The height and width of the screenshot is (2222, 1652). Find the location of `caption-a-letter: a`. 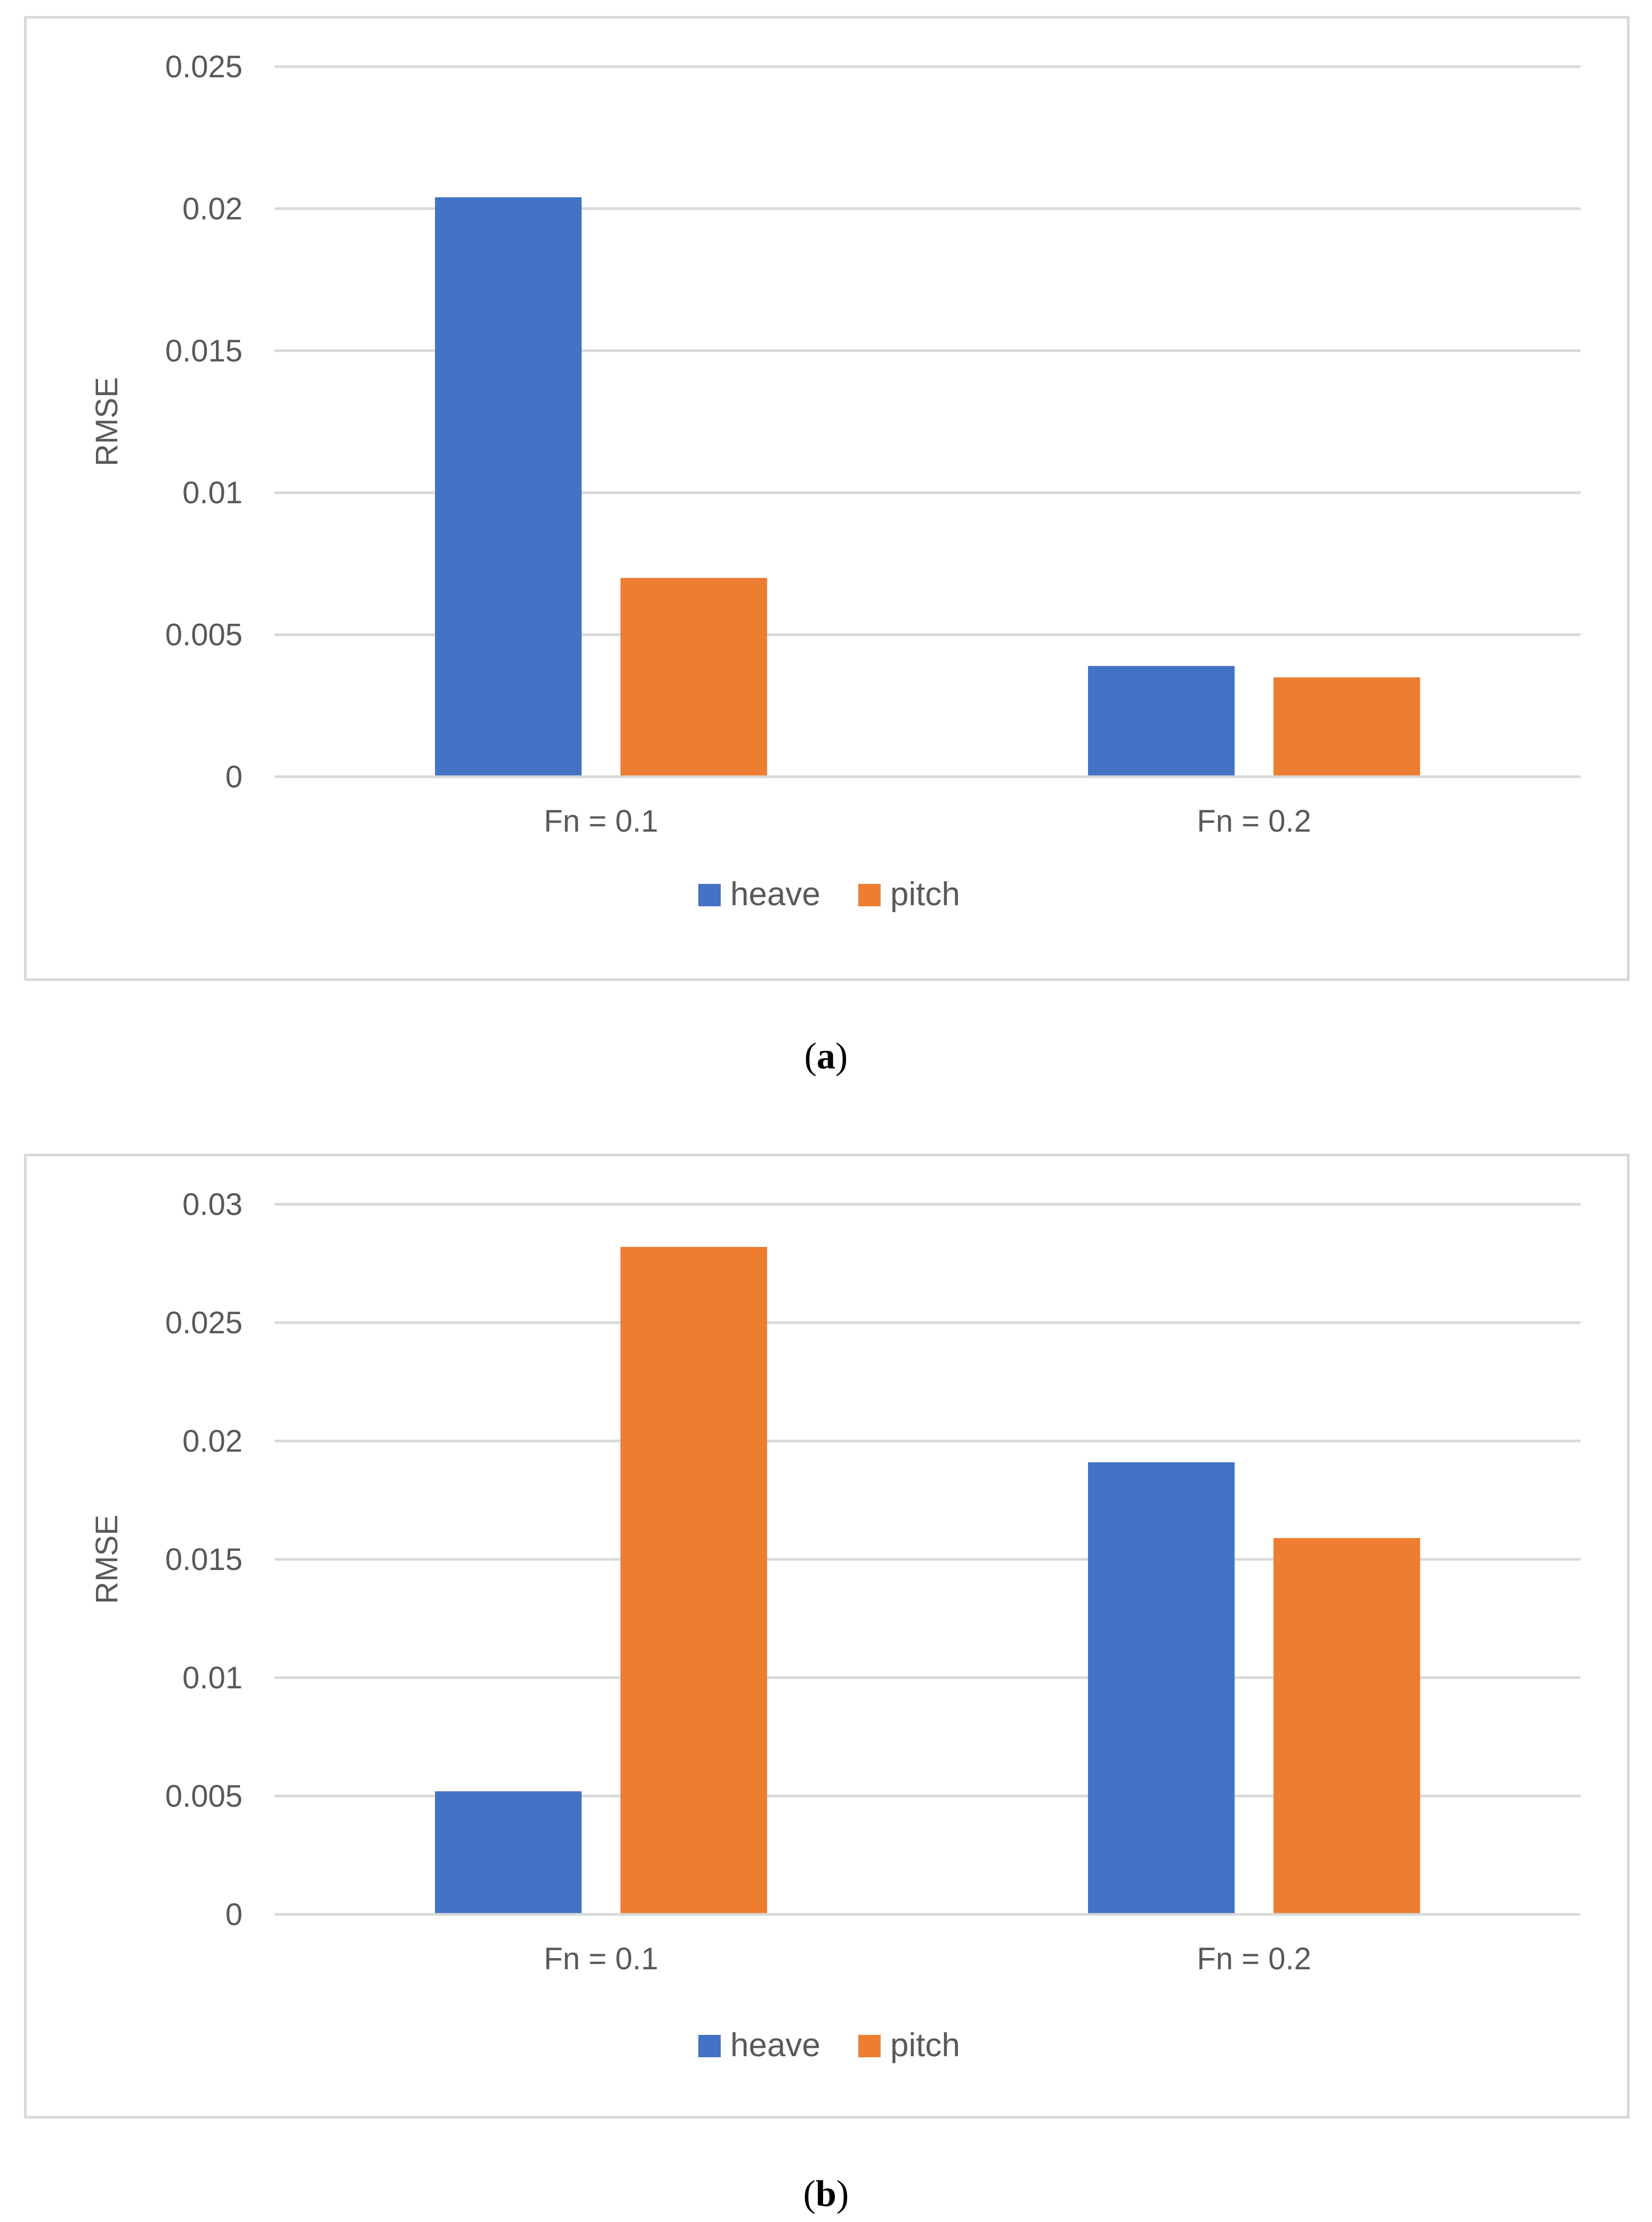

caption-a-letter: a is located at coordinates (826, 1056).